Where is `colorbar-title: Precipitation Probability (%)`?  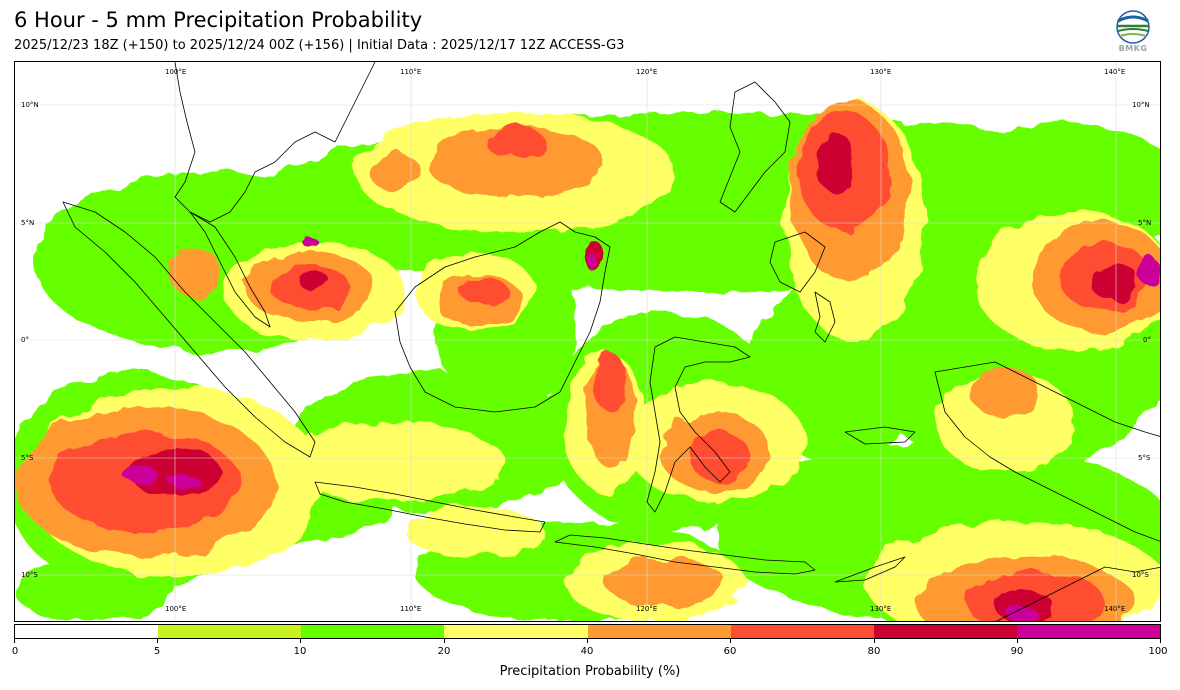
colorbar-title: Precipitation Probability (%) is located at coordinates (590, 671).